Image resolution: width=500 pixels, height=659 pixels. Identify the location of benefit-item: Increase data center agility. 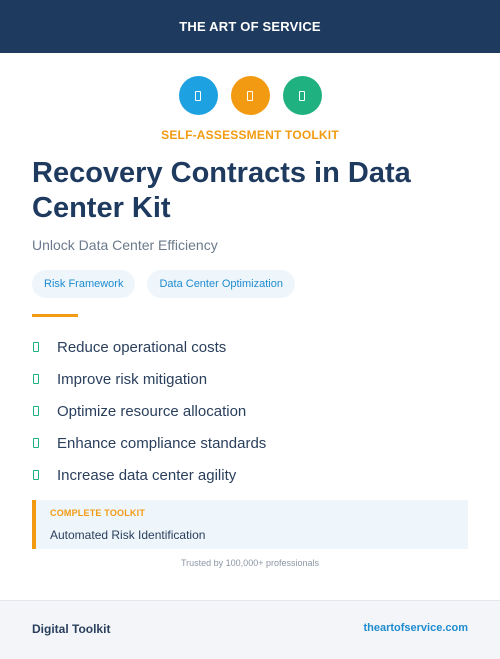
(149, 475).